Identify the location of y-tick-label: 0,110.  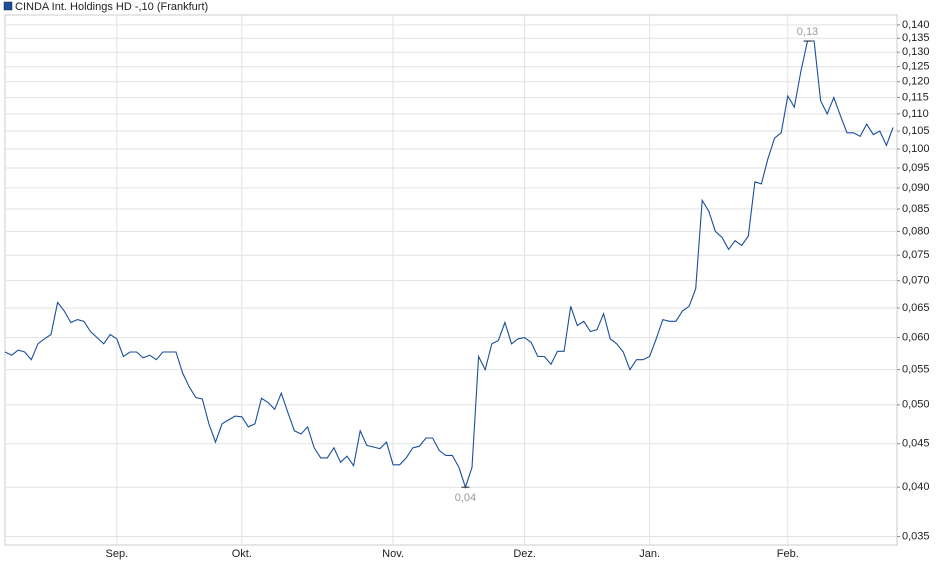
(915, 114).